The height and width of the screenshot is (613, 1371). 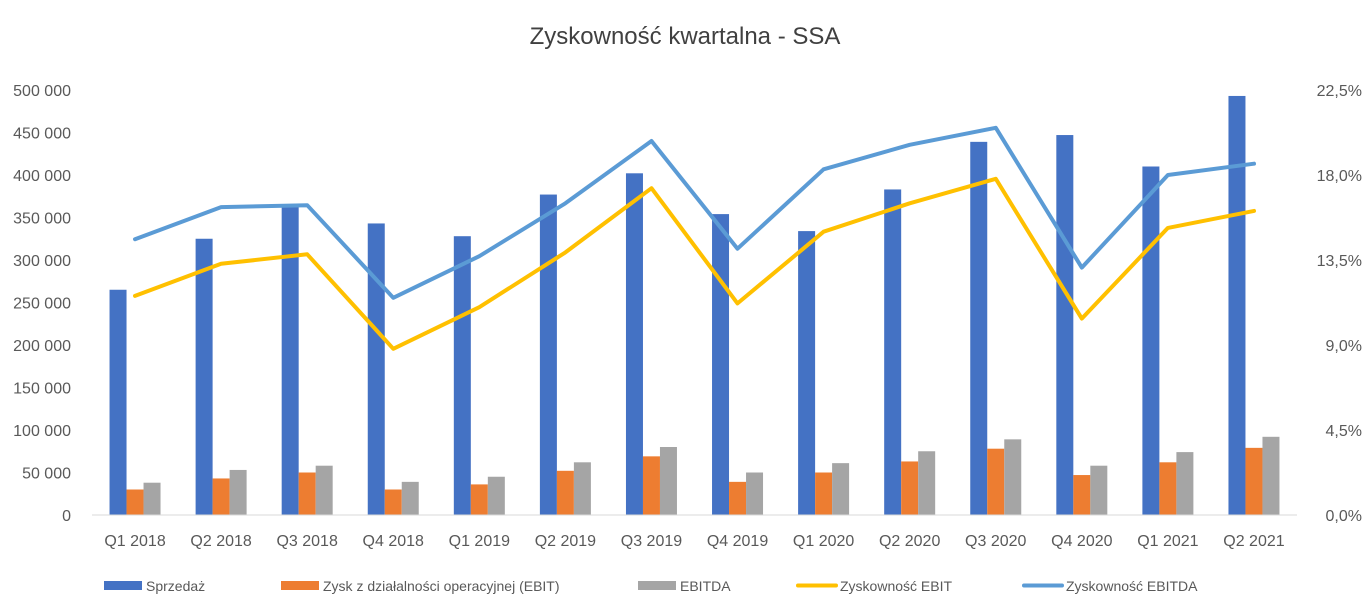 What do you see at coordinates (896, 586) in the screenshot?
I see `legend-label: Zyskowność EBIT` at bounding box center [896, 586].